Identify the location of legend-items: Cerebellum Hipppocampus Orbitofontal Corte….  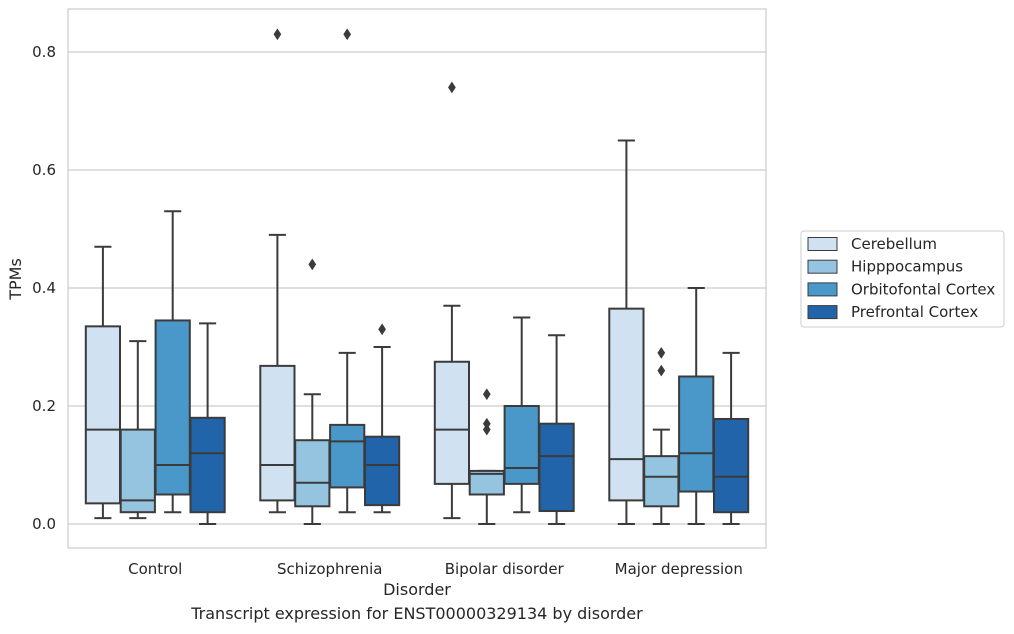
(901, 278).